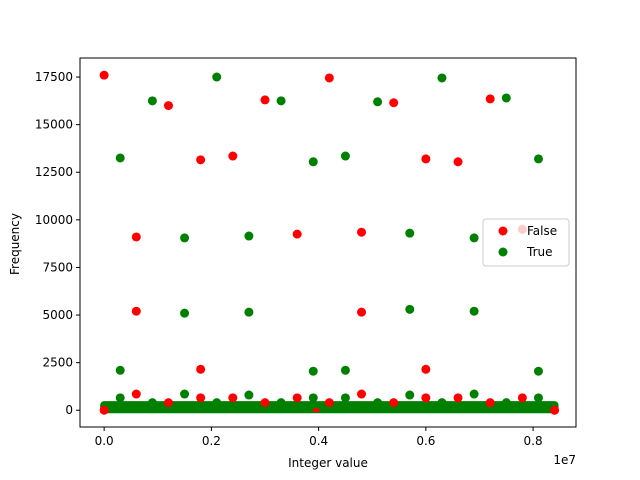 The width and height of the screenshot is (640, 480). Describe the element at coordinates (54, 125) in the screenshot. I see `y-tick-label: 15000` at that location.